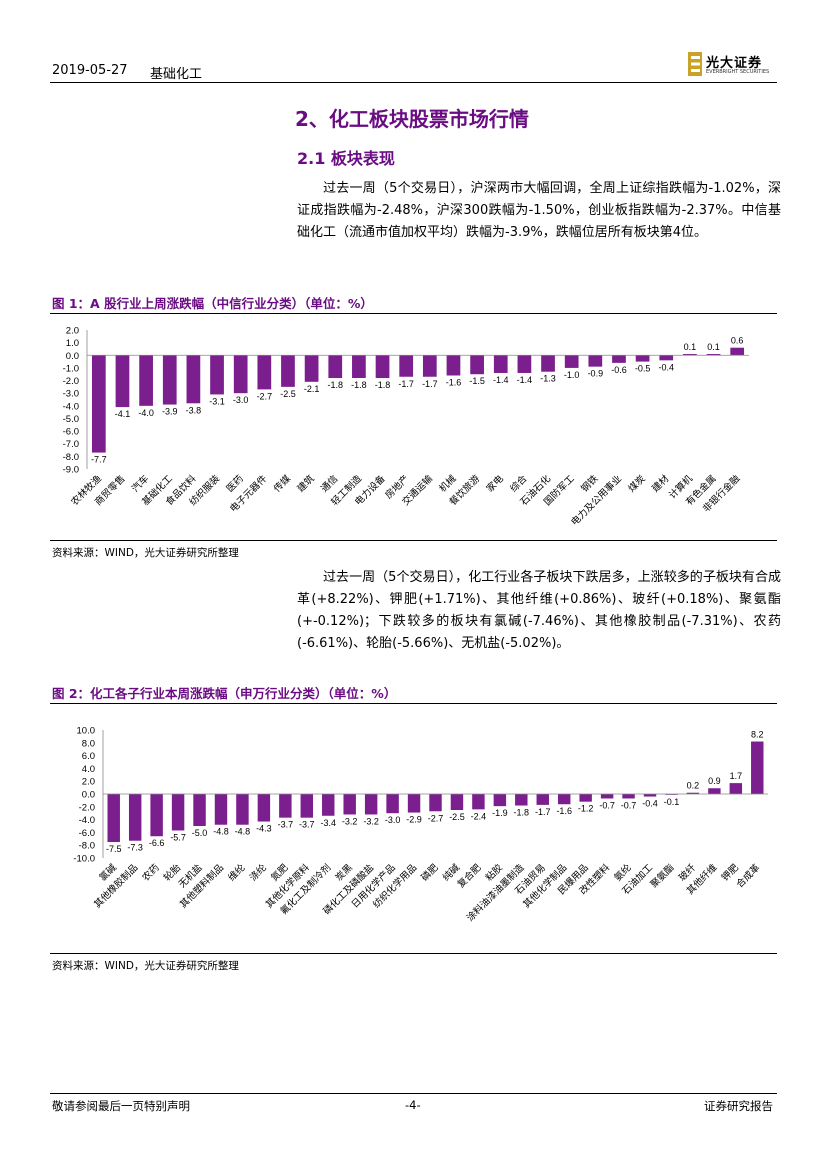 The width and height of the screenshot is (827, 1169). What do you see at coordinates (265, 396) in the screenshot?
I see `data-label: -2.7` at bounding box center [265, 396].